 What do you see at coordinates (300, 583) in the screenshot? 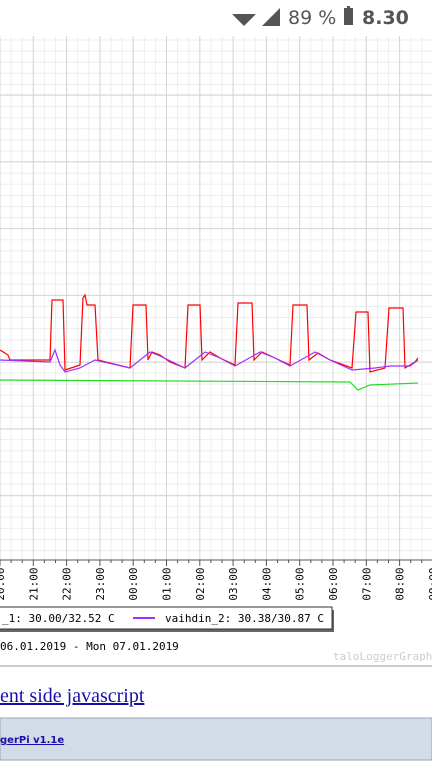
I see `x-tick-label: 05:00` at bounding box center [300, 583].